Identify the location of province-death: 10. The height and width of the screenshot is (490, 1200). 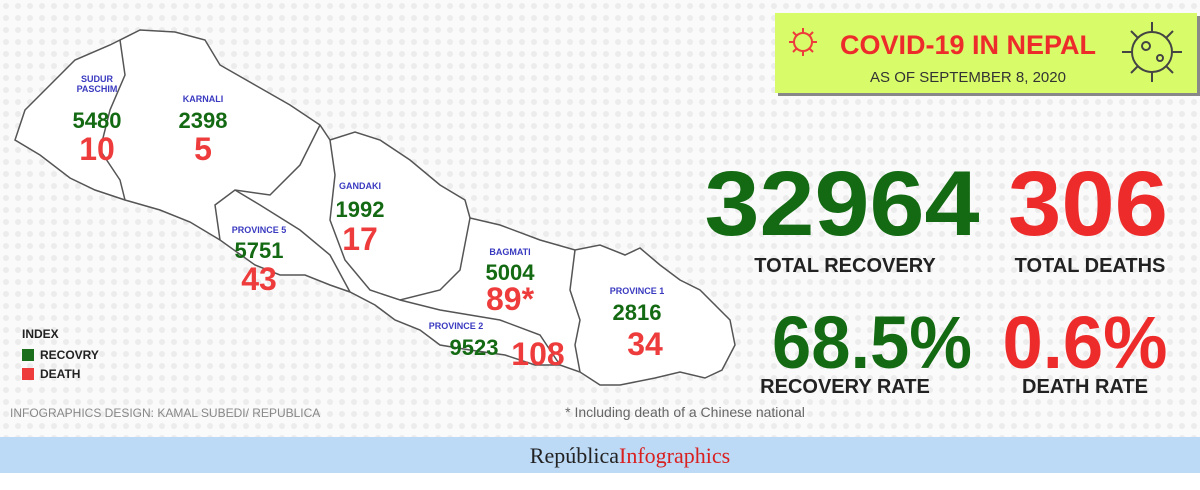
(97, 149).